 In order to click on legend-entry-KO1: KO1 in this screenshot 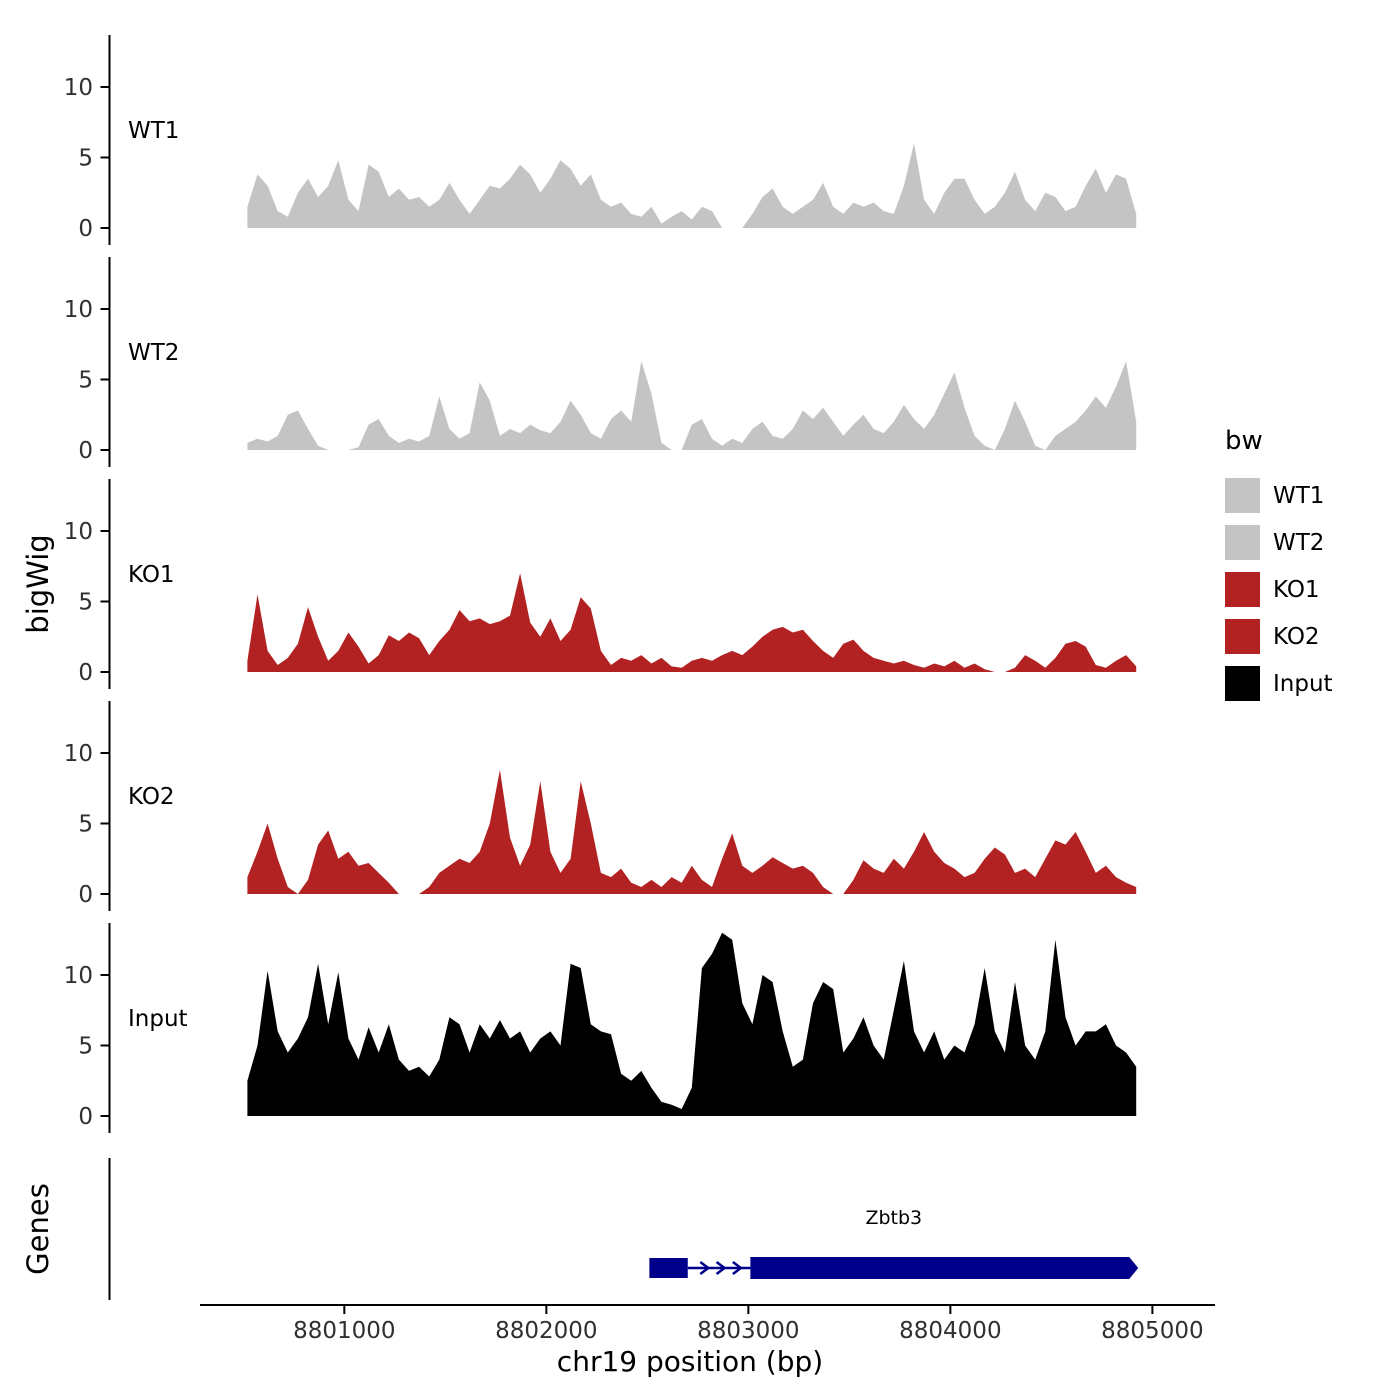, I will do `click(1310, 589)`.